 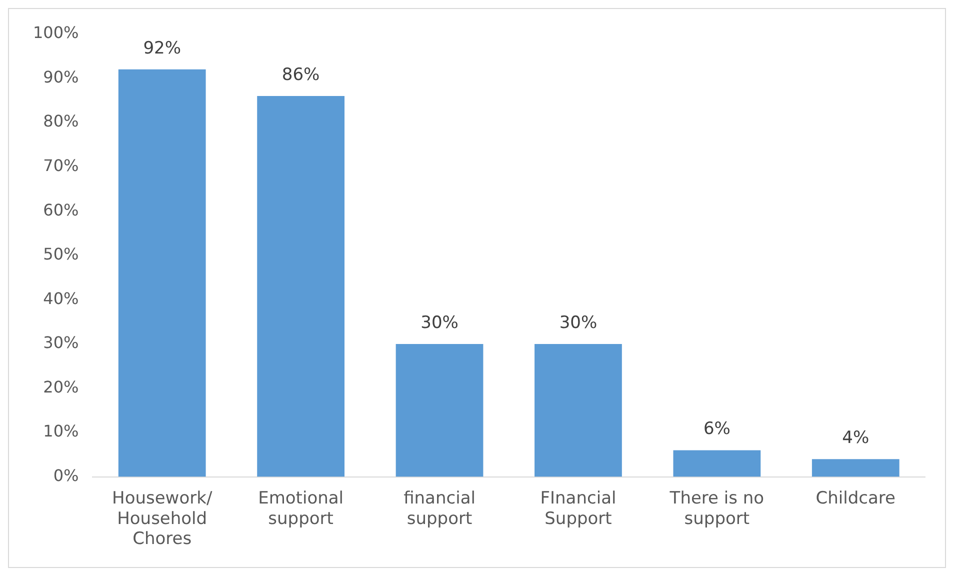 What do you see at coordinates (716, 429) in the screenshot?
I see `data-label: 6%` at bounding box center [716, 429].